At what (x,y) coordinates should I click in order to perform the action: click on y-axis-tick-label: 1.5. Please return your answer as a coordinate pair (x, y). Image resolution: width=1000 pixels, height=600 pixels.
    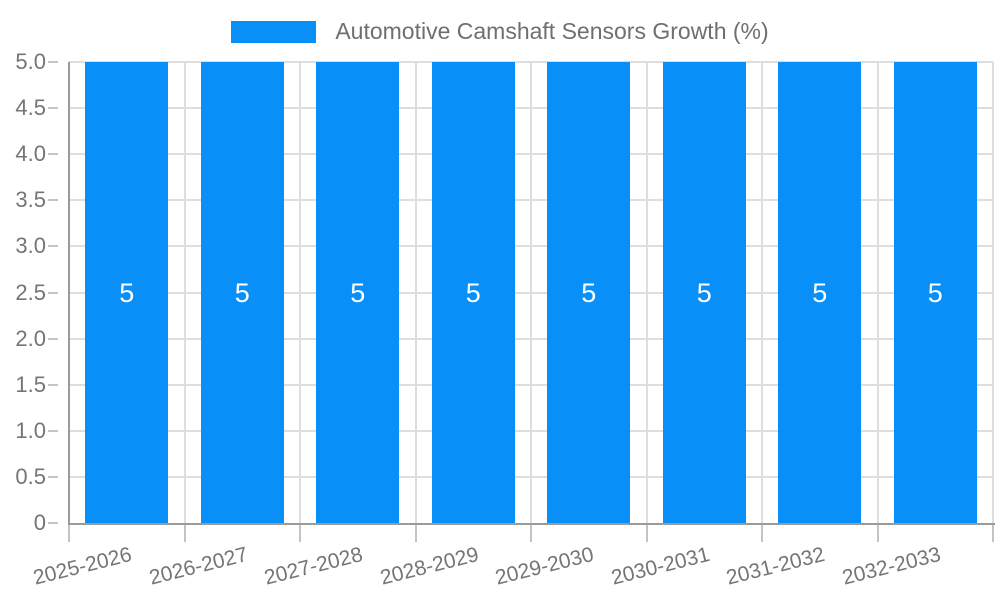
    Looking at the image, I should click on (30, 384).